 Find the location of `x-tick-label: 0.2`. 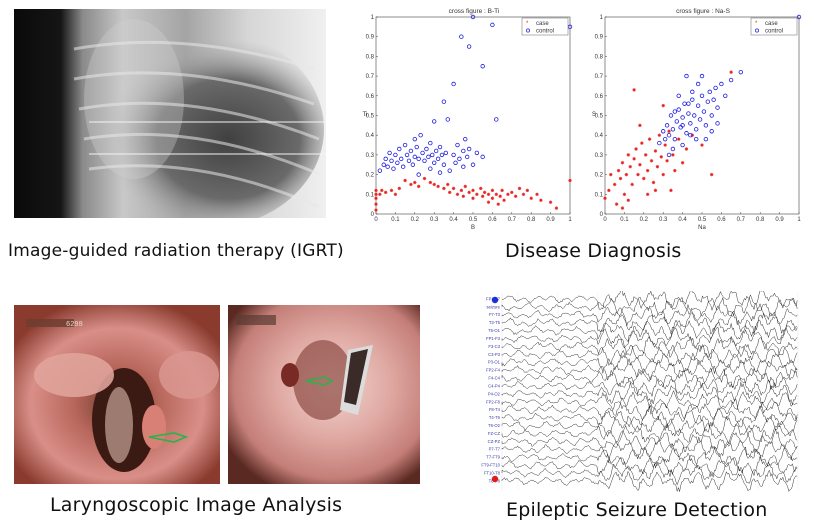

x-tick-label: 0.2 is located at coordinates (644, 220).